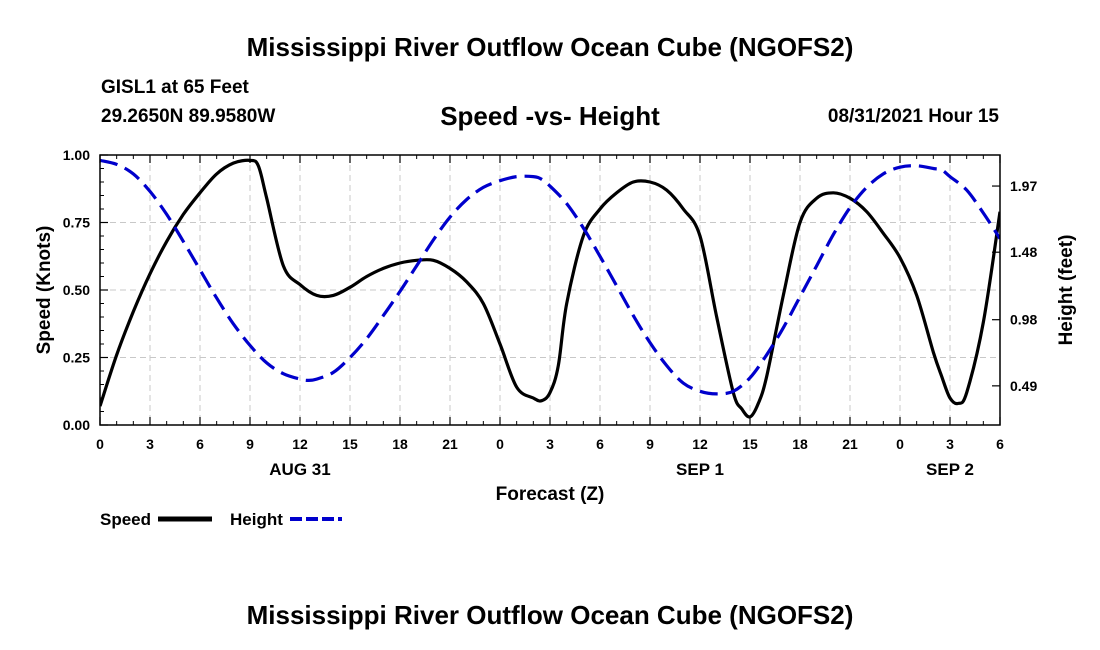 The height and width of the screenshot is (650, 1100). What do you see at coordinates (188, 116) in the screenshot?
I see `station-coords: 29.2650N 89.9580W` at bounding box center [188, 116].